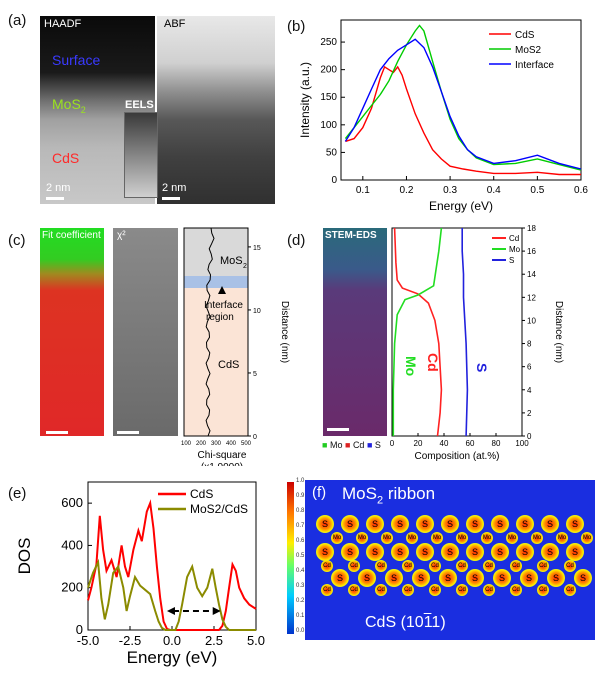 The width and height of the screenshot is (600, 685). I want to click on colorbar-tick-label: 0.8, so click(300, 511).